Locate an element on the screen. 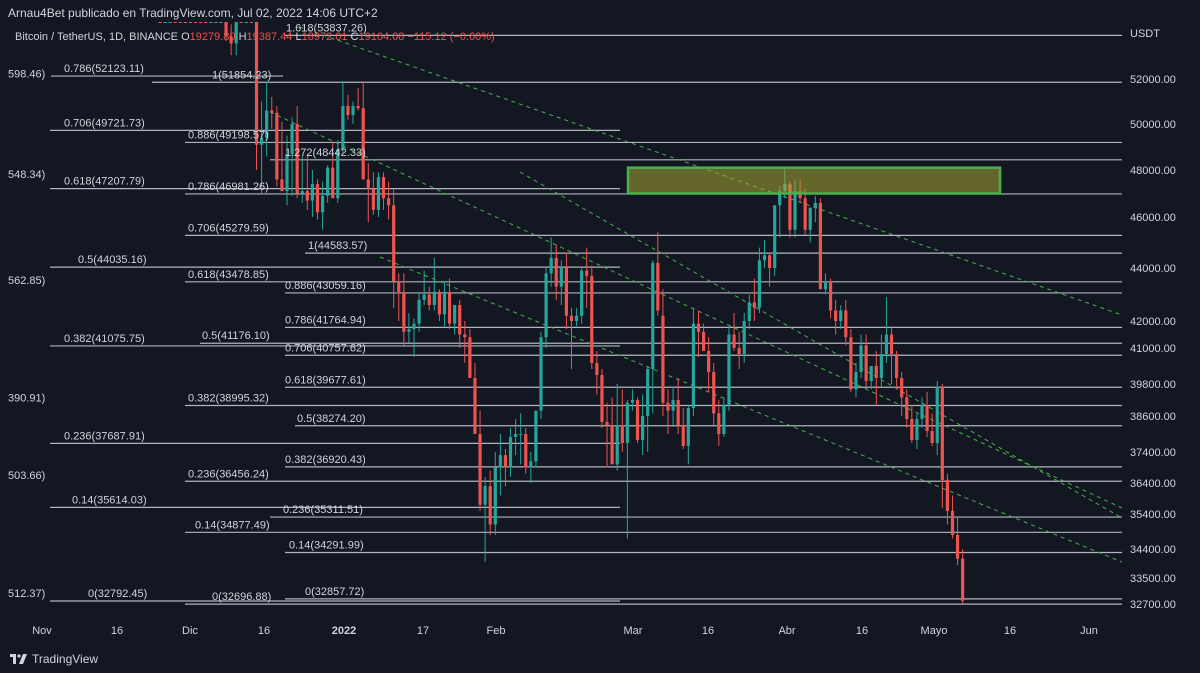 This screenshot has width=1200, height=673. fib-level-label: 0.786(46981.26) is located at coordinates (228, 187).